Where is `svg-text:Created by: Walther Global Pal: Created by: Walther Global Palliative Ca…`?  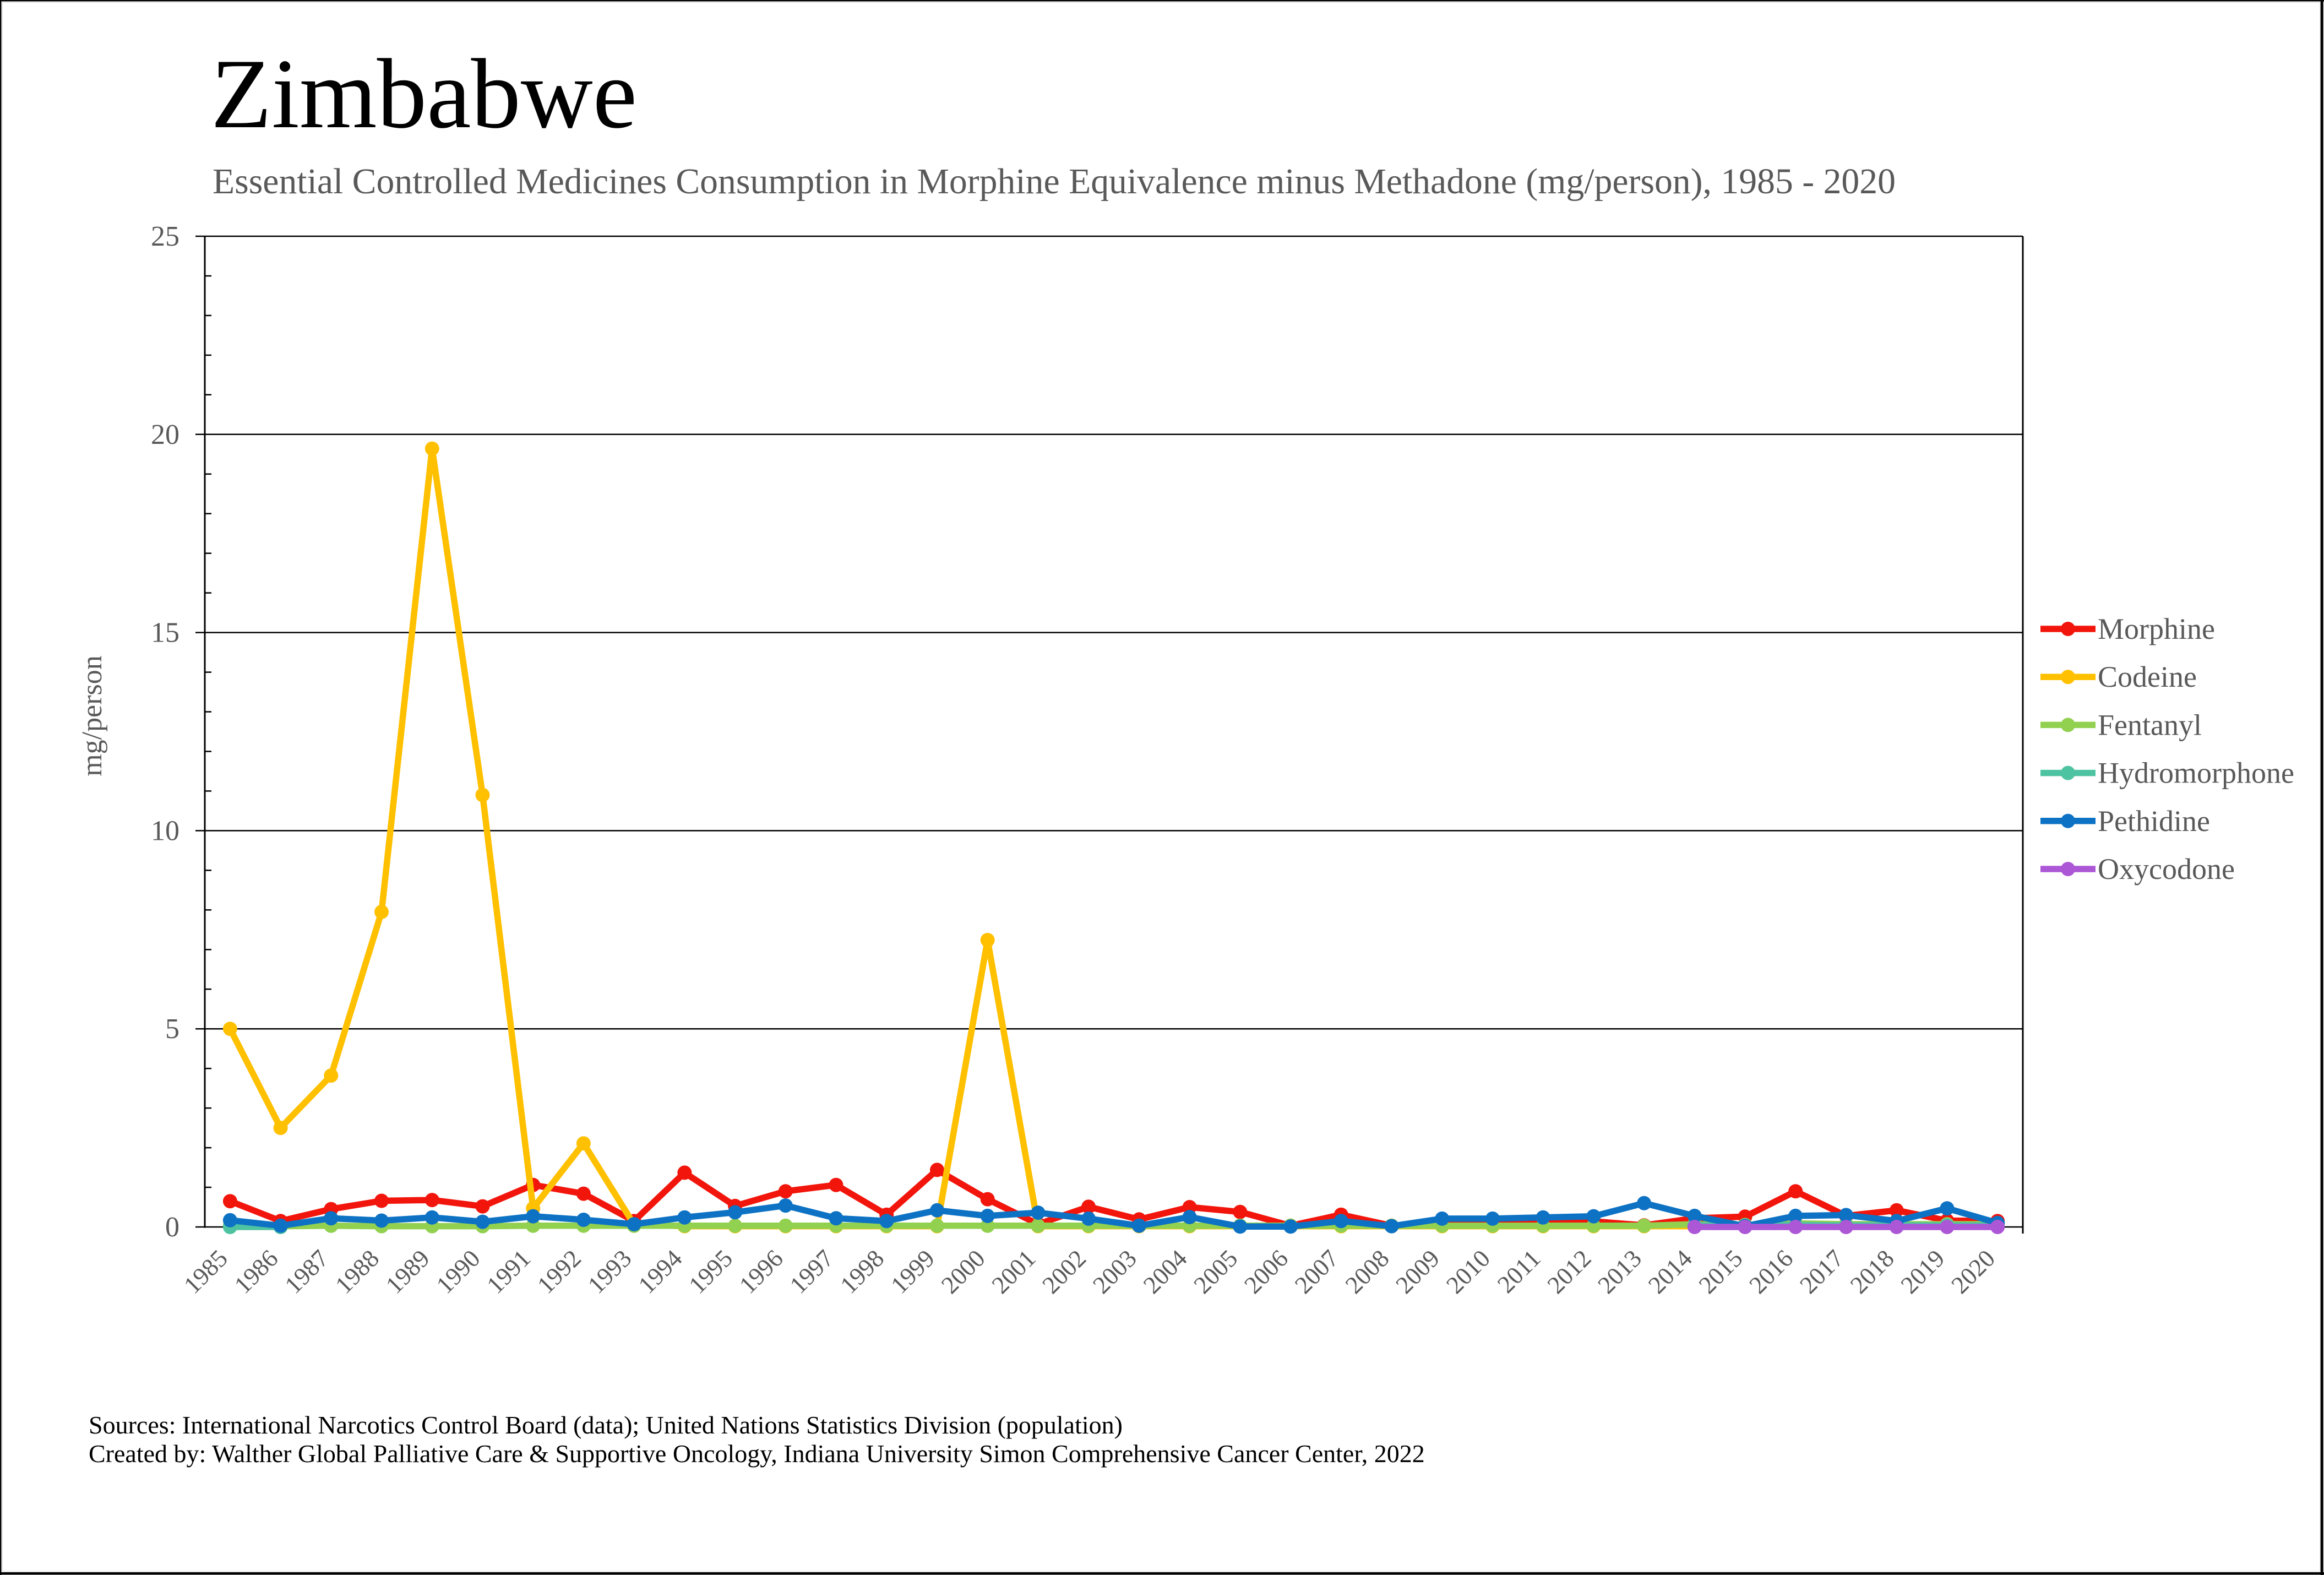 svg-text:Created by: Walther Global Pal: Created by: Walther Global Palliative Ca… is located at coordinates (757, 1454).